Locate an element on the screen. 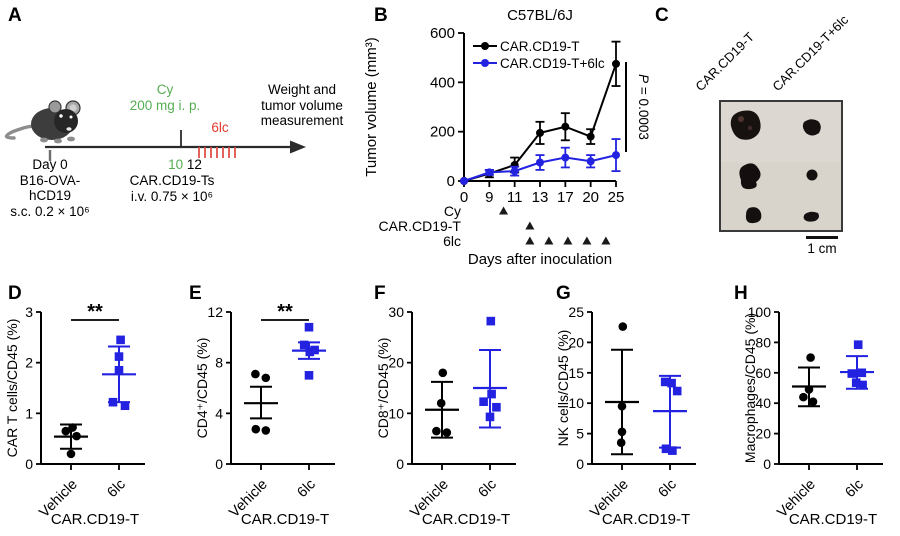 Image resolution: width=900 pixels, height=536 pixels. tumors-right-column is located at coordinates (811, 170).